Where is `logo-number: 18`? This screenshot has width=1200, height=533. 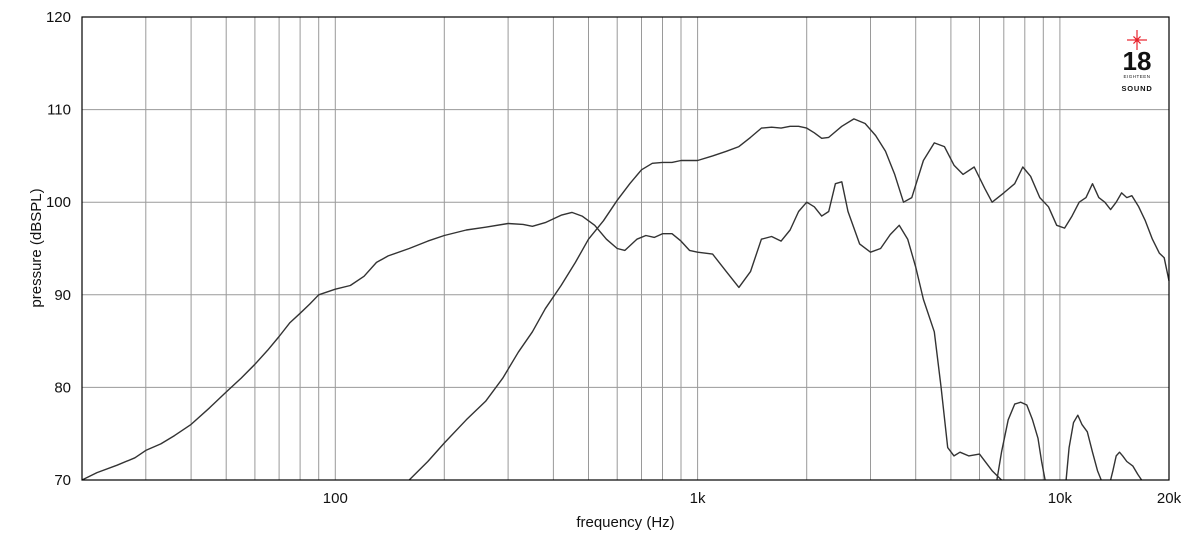
logo-number: 18 is located at coordinates (1137, 61).